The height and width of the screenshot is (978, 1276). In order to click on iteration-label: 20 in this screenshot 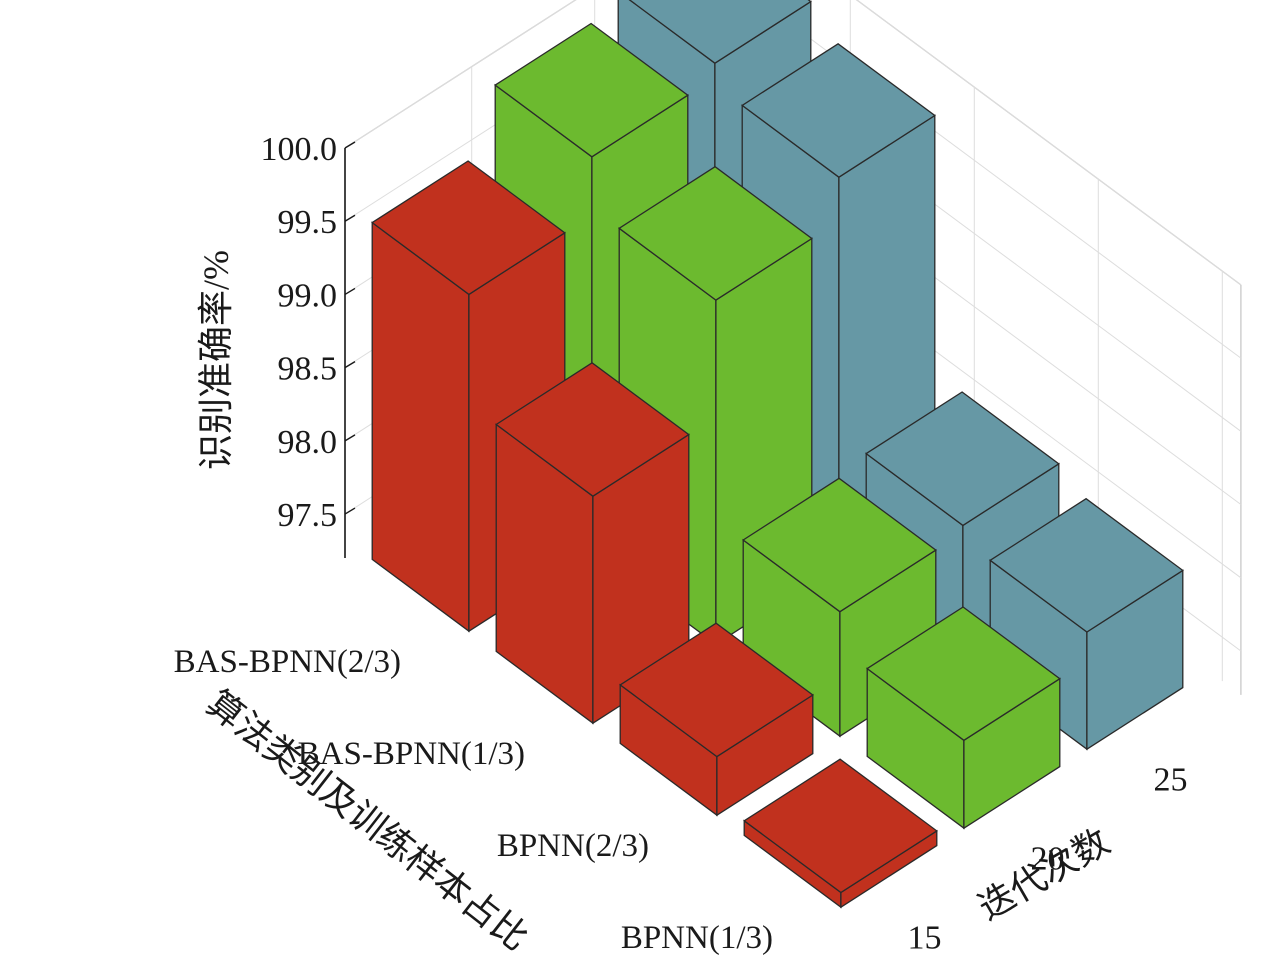, I will do `click(1048, 859)`.